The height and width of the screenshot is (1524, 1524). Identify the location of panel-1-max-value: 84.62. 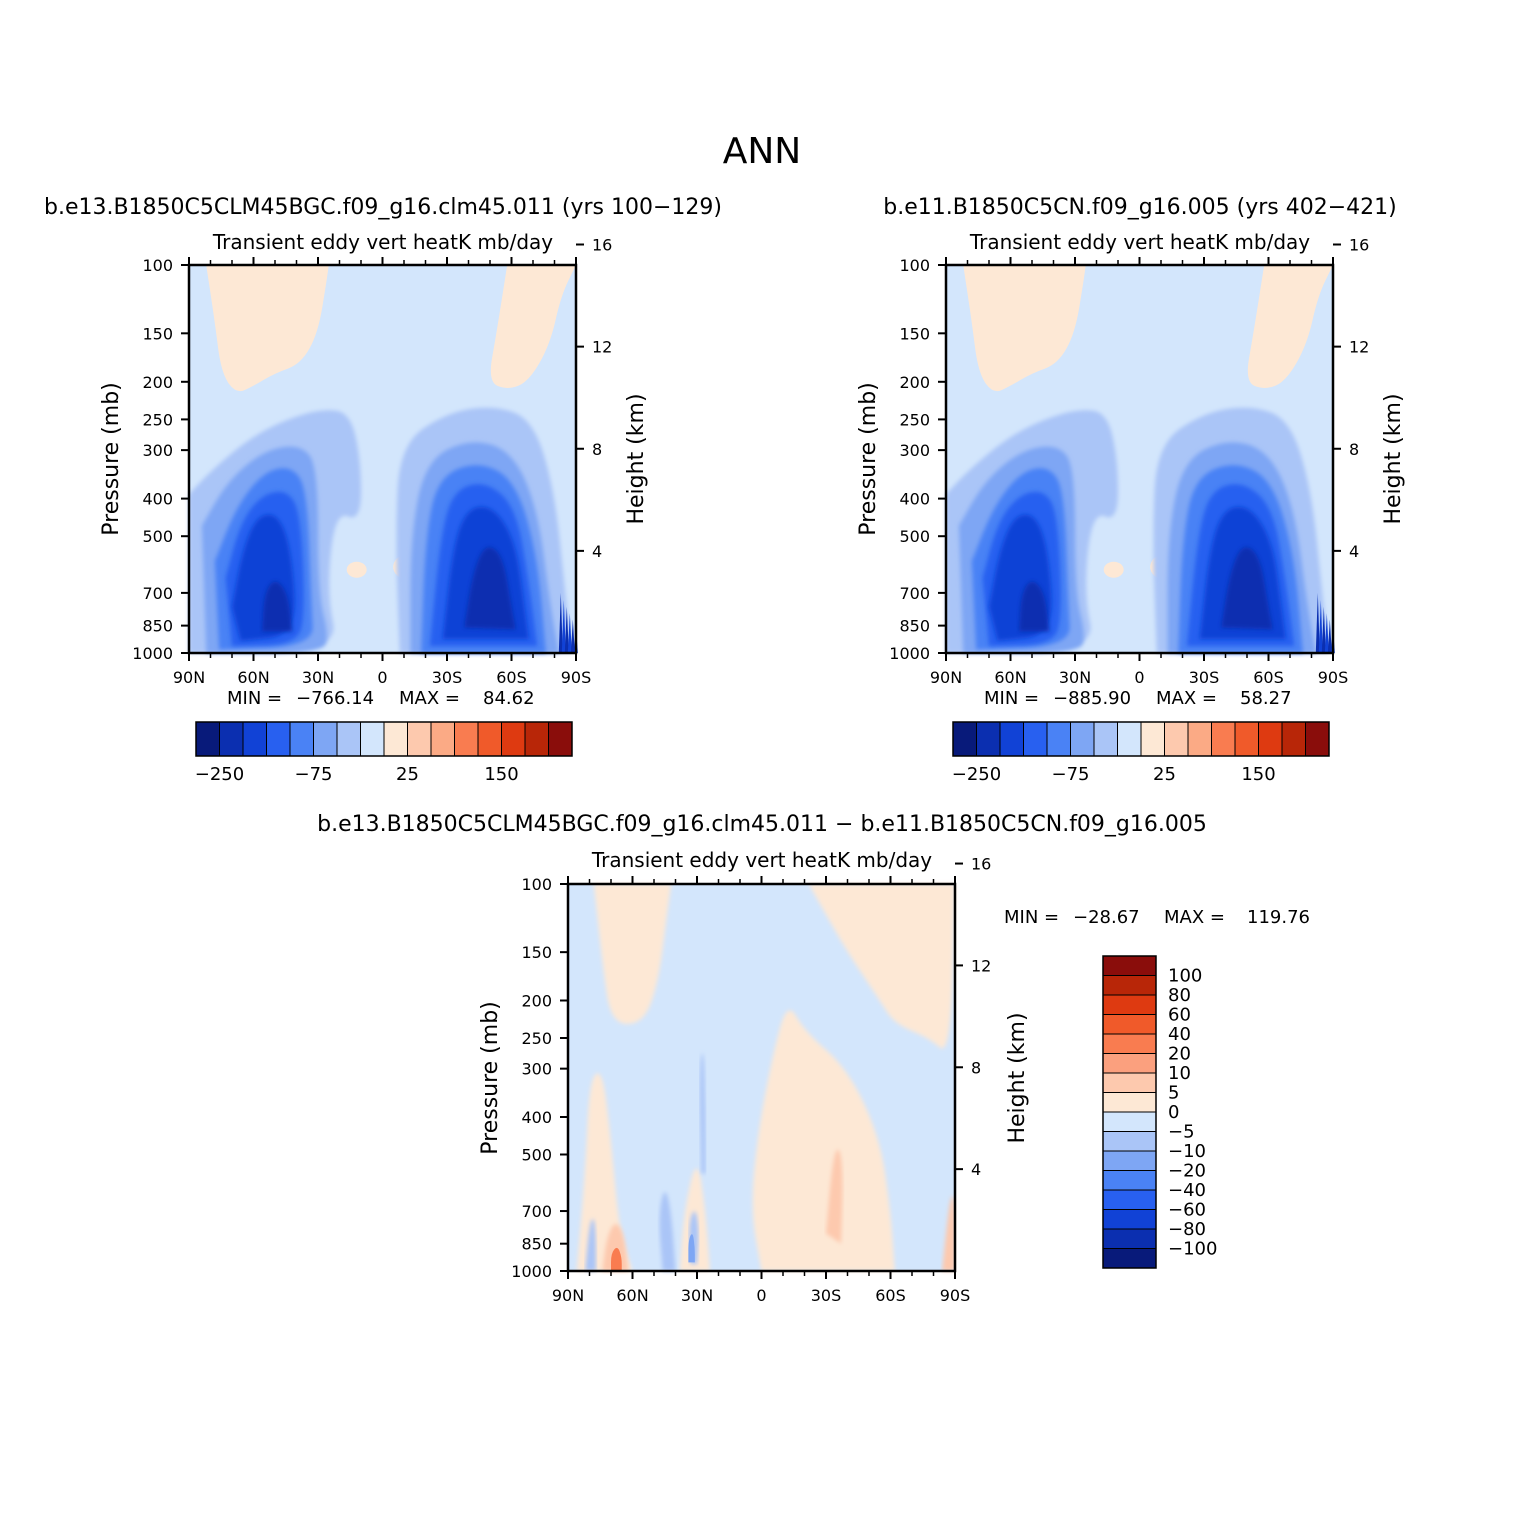
(509, 698).